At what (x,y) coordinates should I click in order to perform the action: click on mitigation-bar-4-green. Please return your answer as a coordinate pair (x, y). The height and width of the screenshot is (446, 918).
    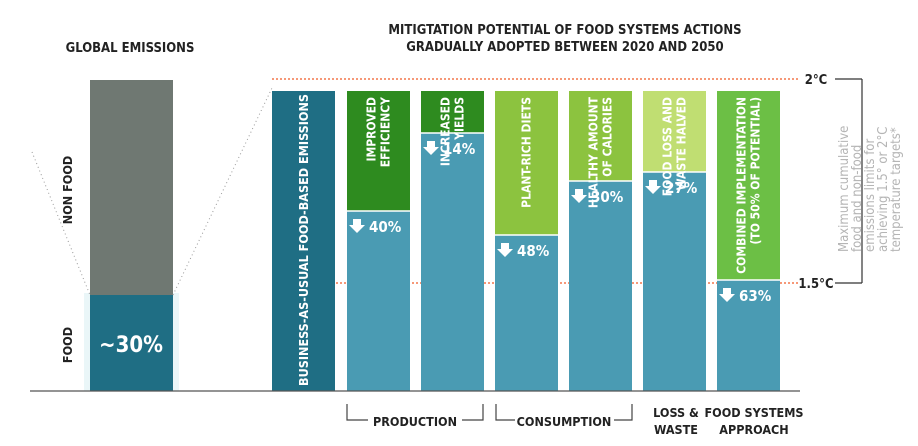
    Looking at the image, I should click on (600, 136).